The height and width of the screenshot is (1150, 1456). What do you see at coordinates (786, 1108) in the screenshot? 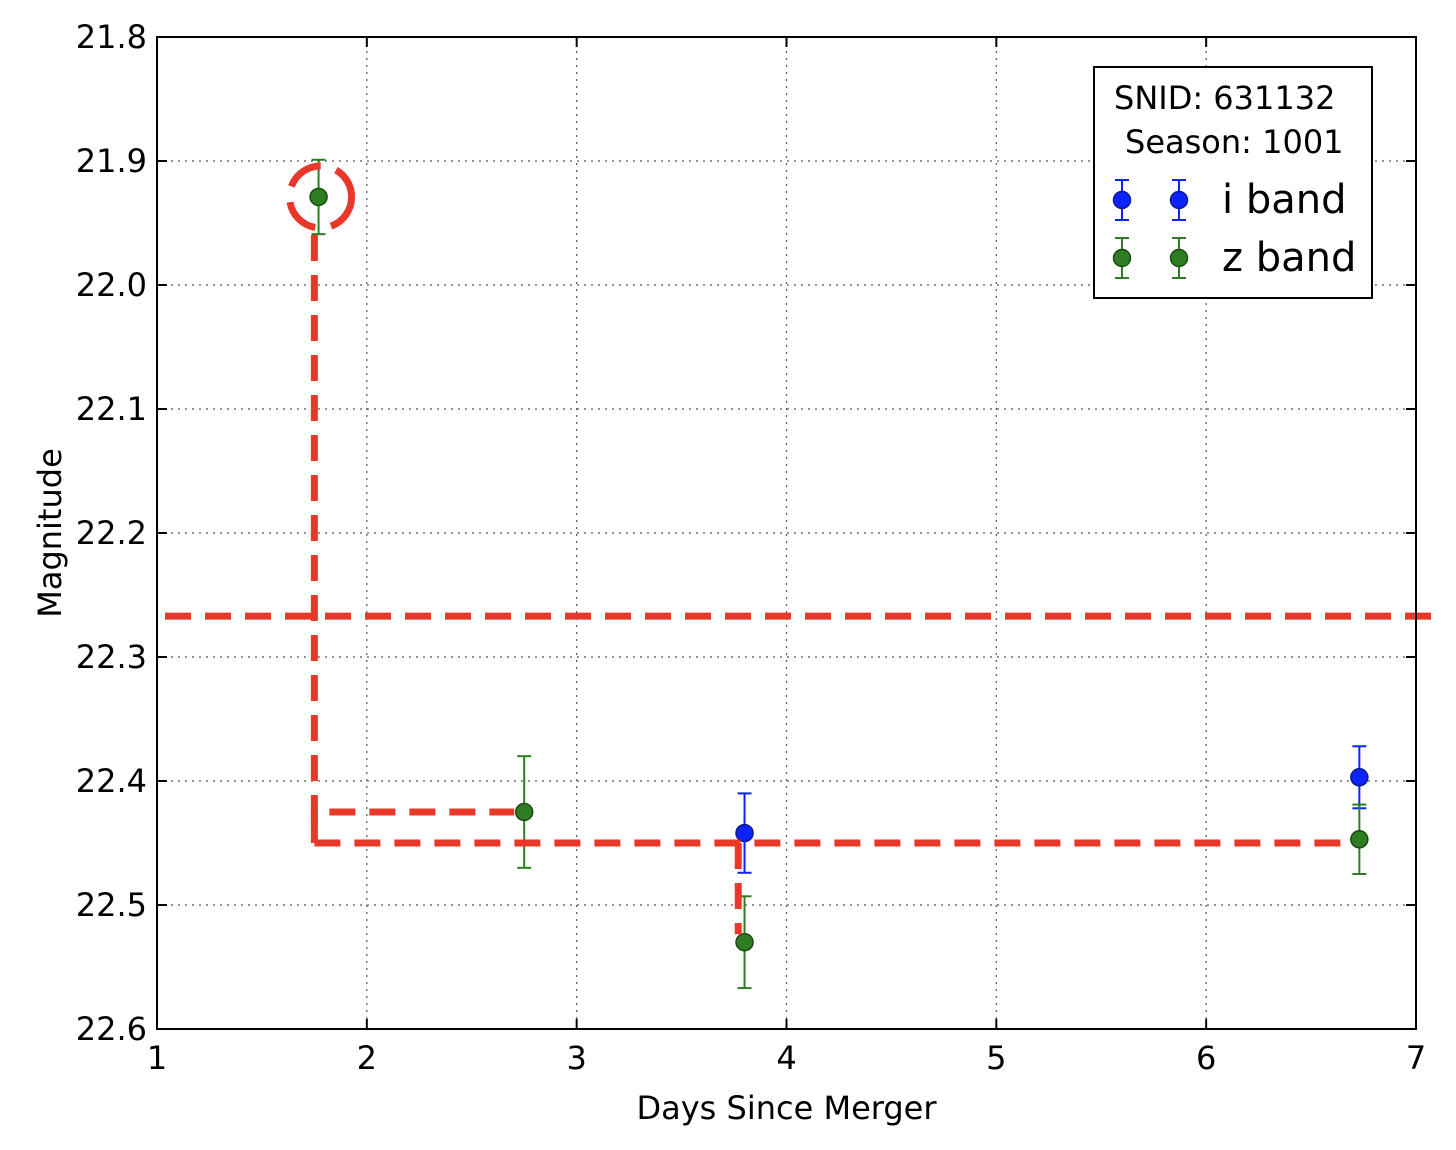
I see `x-axis-label: Days Since Merger` at bounding box center [786, 1108].